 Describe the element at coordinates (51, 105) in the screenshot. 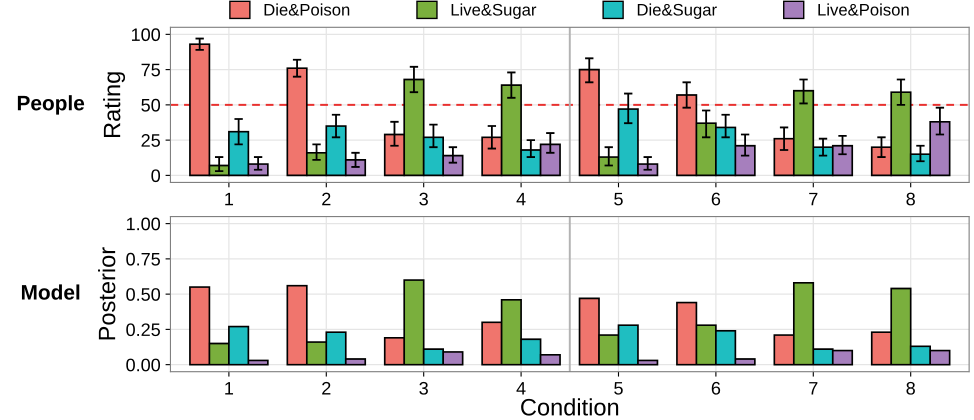

I see `text: People` at that location.